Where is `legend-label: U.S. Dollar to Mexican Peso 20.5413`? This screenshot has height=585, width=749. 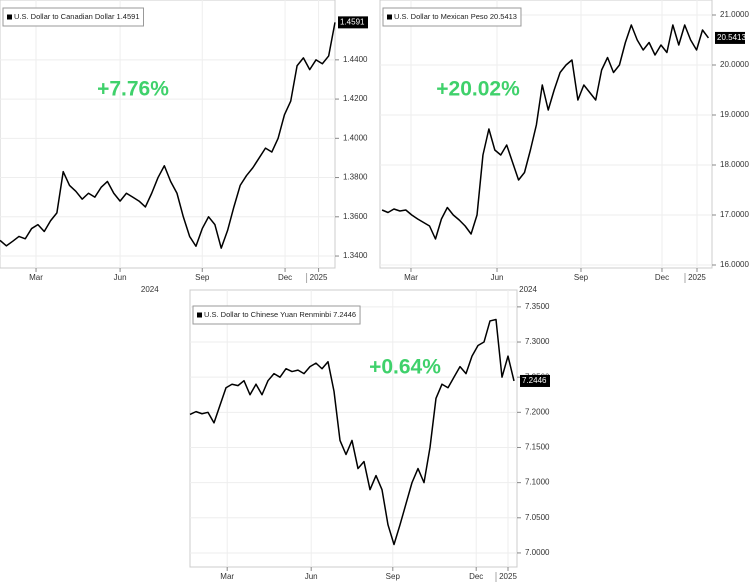
legend-label: U.S. Dollar to Mexican Peso 20.5413 is located at coordinates (455, 16).